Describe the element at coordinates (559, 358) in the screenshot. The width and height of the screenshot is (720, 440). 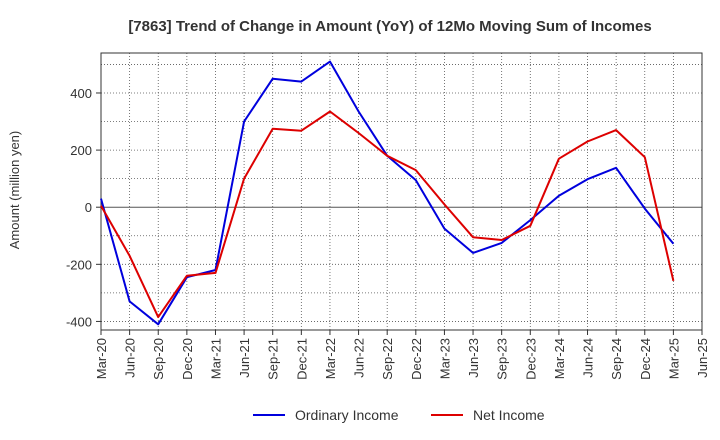
I see `x-tick-label: Mar-24` at that location.